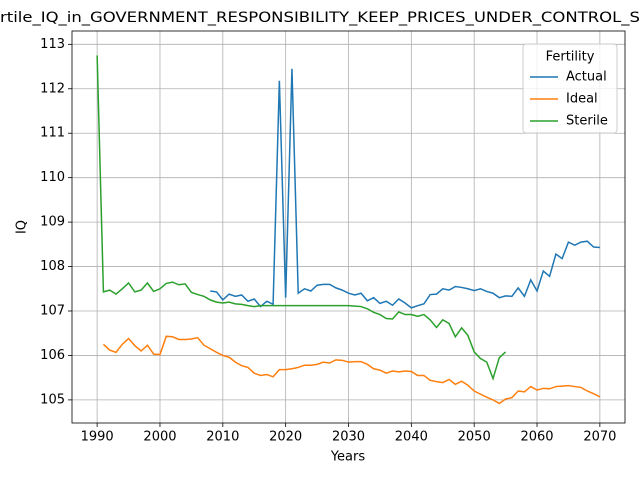 This screenshot has width=640, height=480. I want to click on x-tick-label: 2000, so click(159, 437).